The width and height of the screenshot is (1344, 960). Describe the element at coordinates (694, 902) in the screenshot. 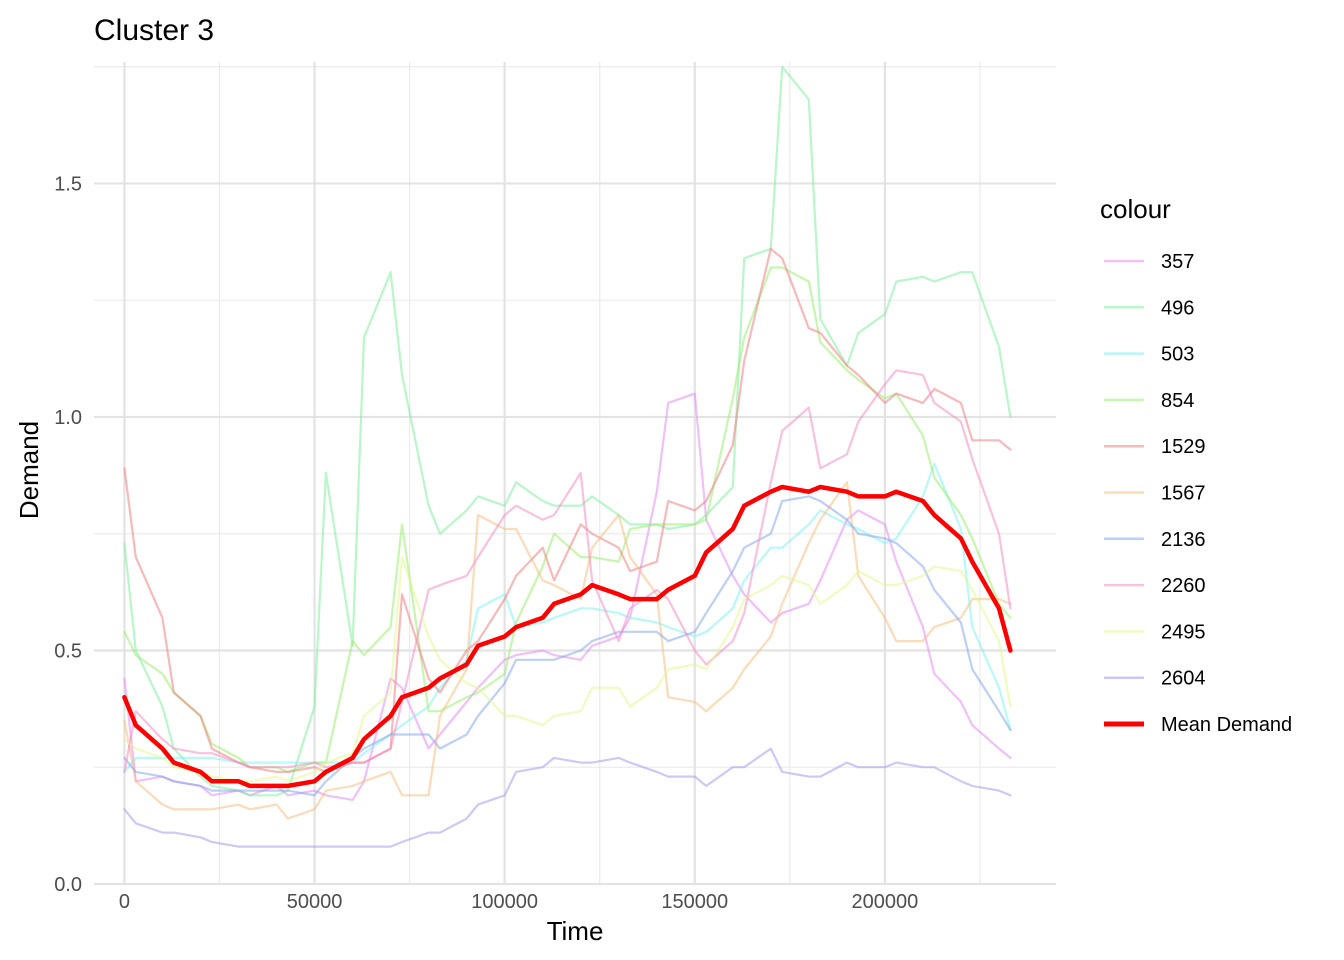

I see `x-tick-label: 150000` at that location.